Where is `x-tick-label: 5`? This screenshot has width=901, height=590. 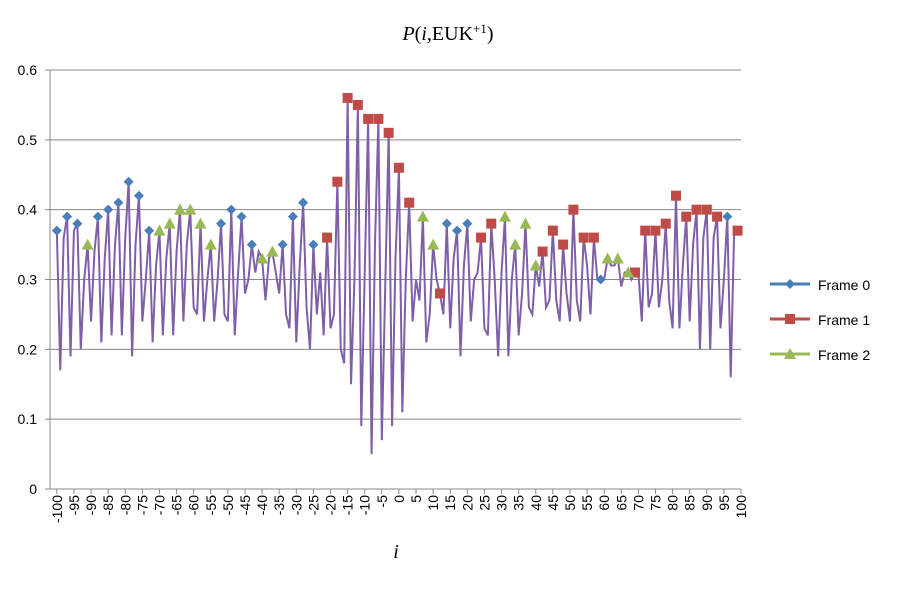 x-tick-label: 5 is located at coordinates (416, 499).